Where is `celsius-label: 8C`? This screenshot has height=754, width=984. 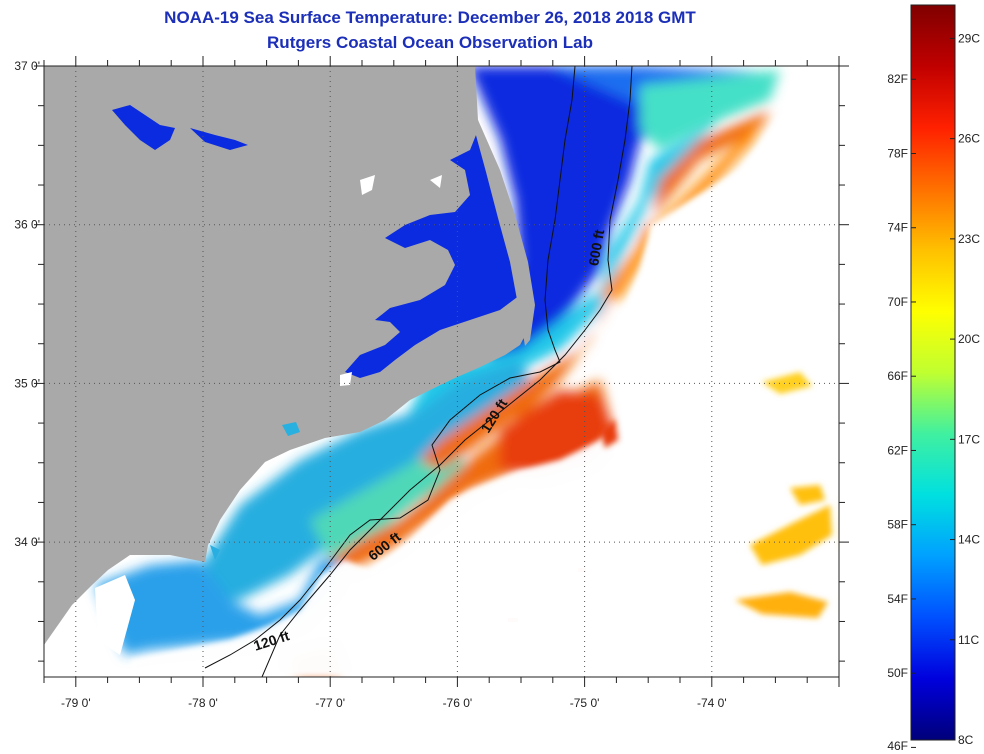 celsius-label: 8C is located at coordinates (966, 740).